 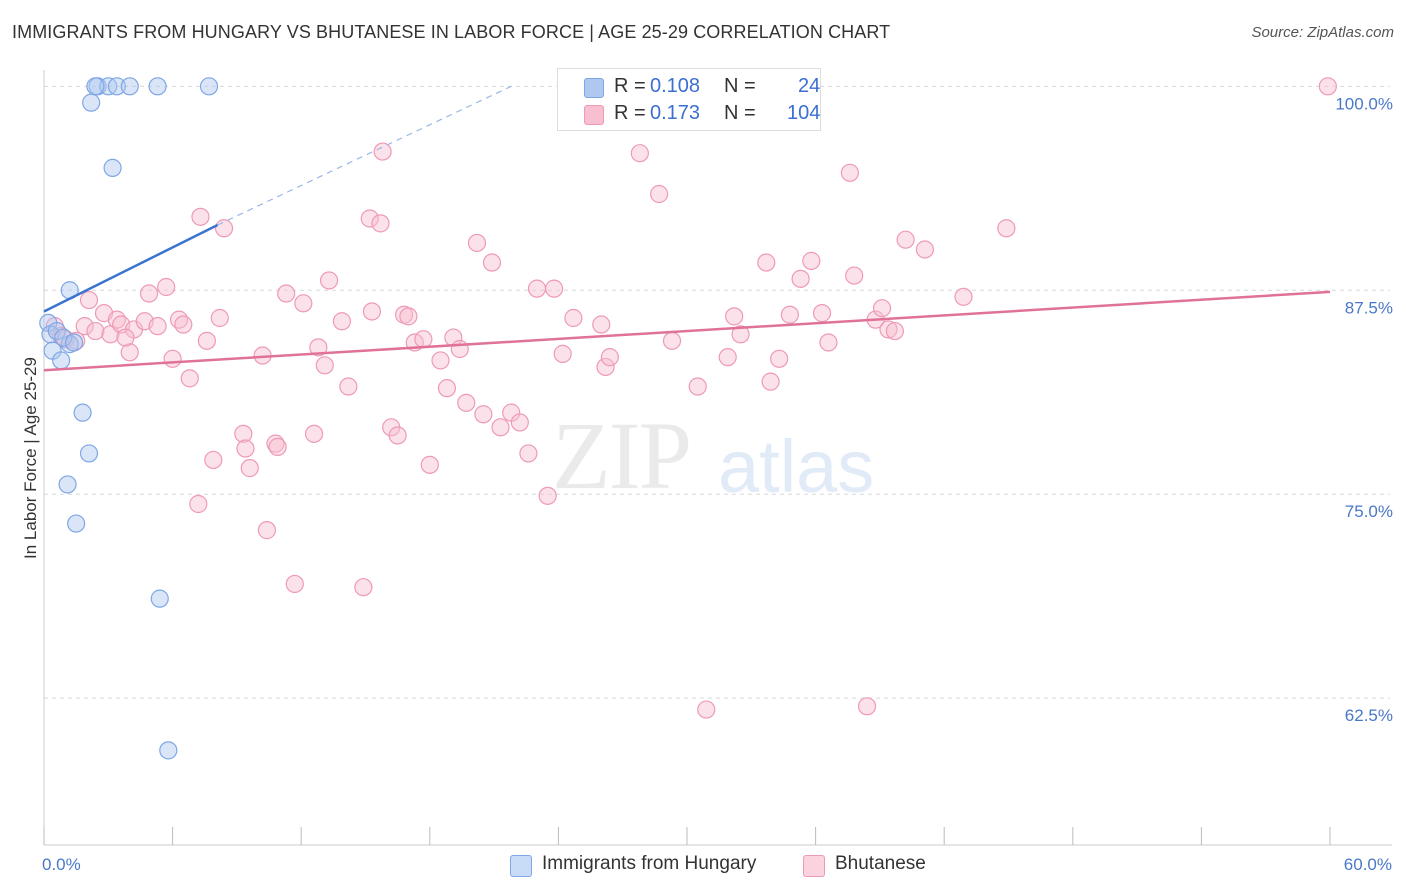 What do you see at coordinates (675, 113) in the screenshot?
I see `legend-r-value: 0.173` at bounding box center [675, 113].